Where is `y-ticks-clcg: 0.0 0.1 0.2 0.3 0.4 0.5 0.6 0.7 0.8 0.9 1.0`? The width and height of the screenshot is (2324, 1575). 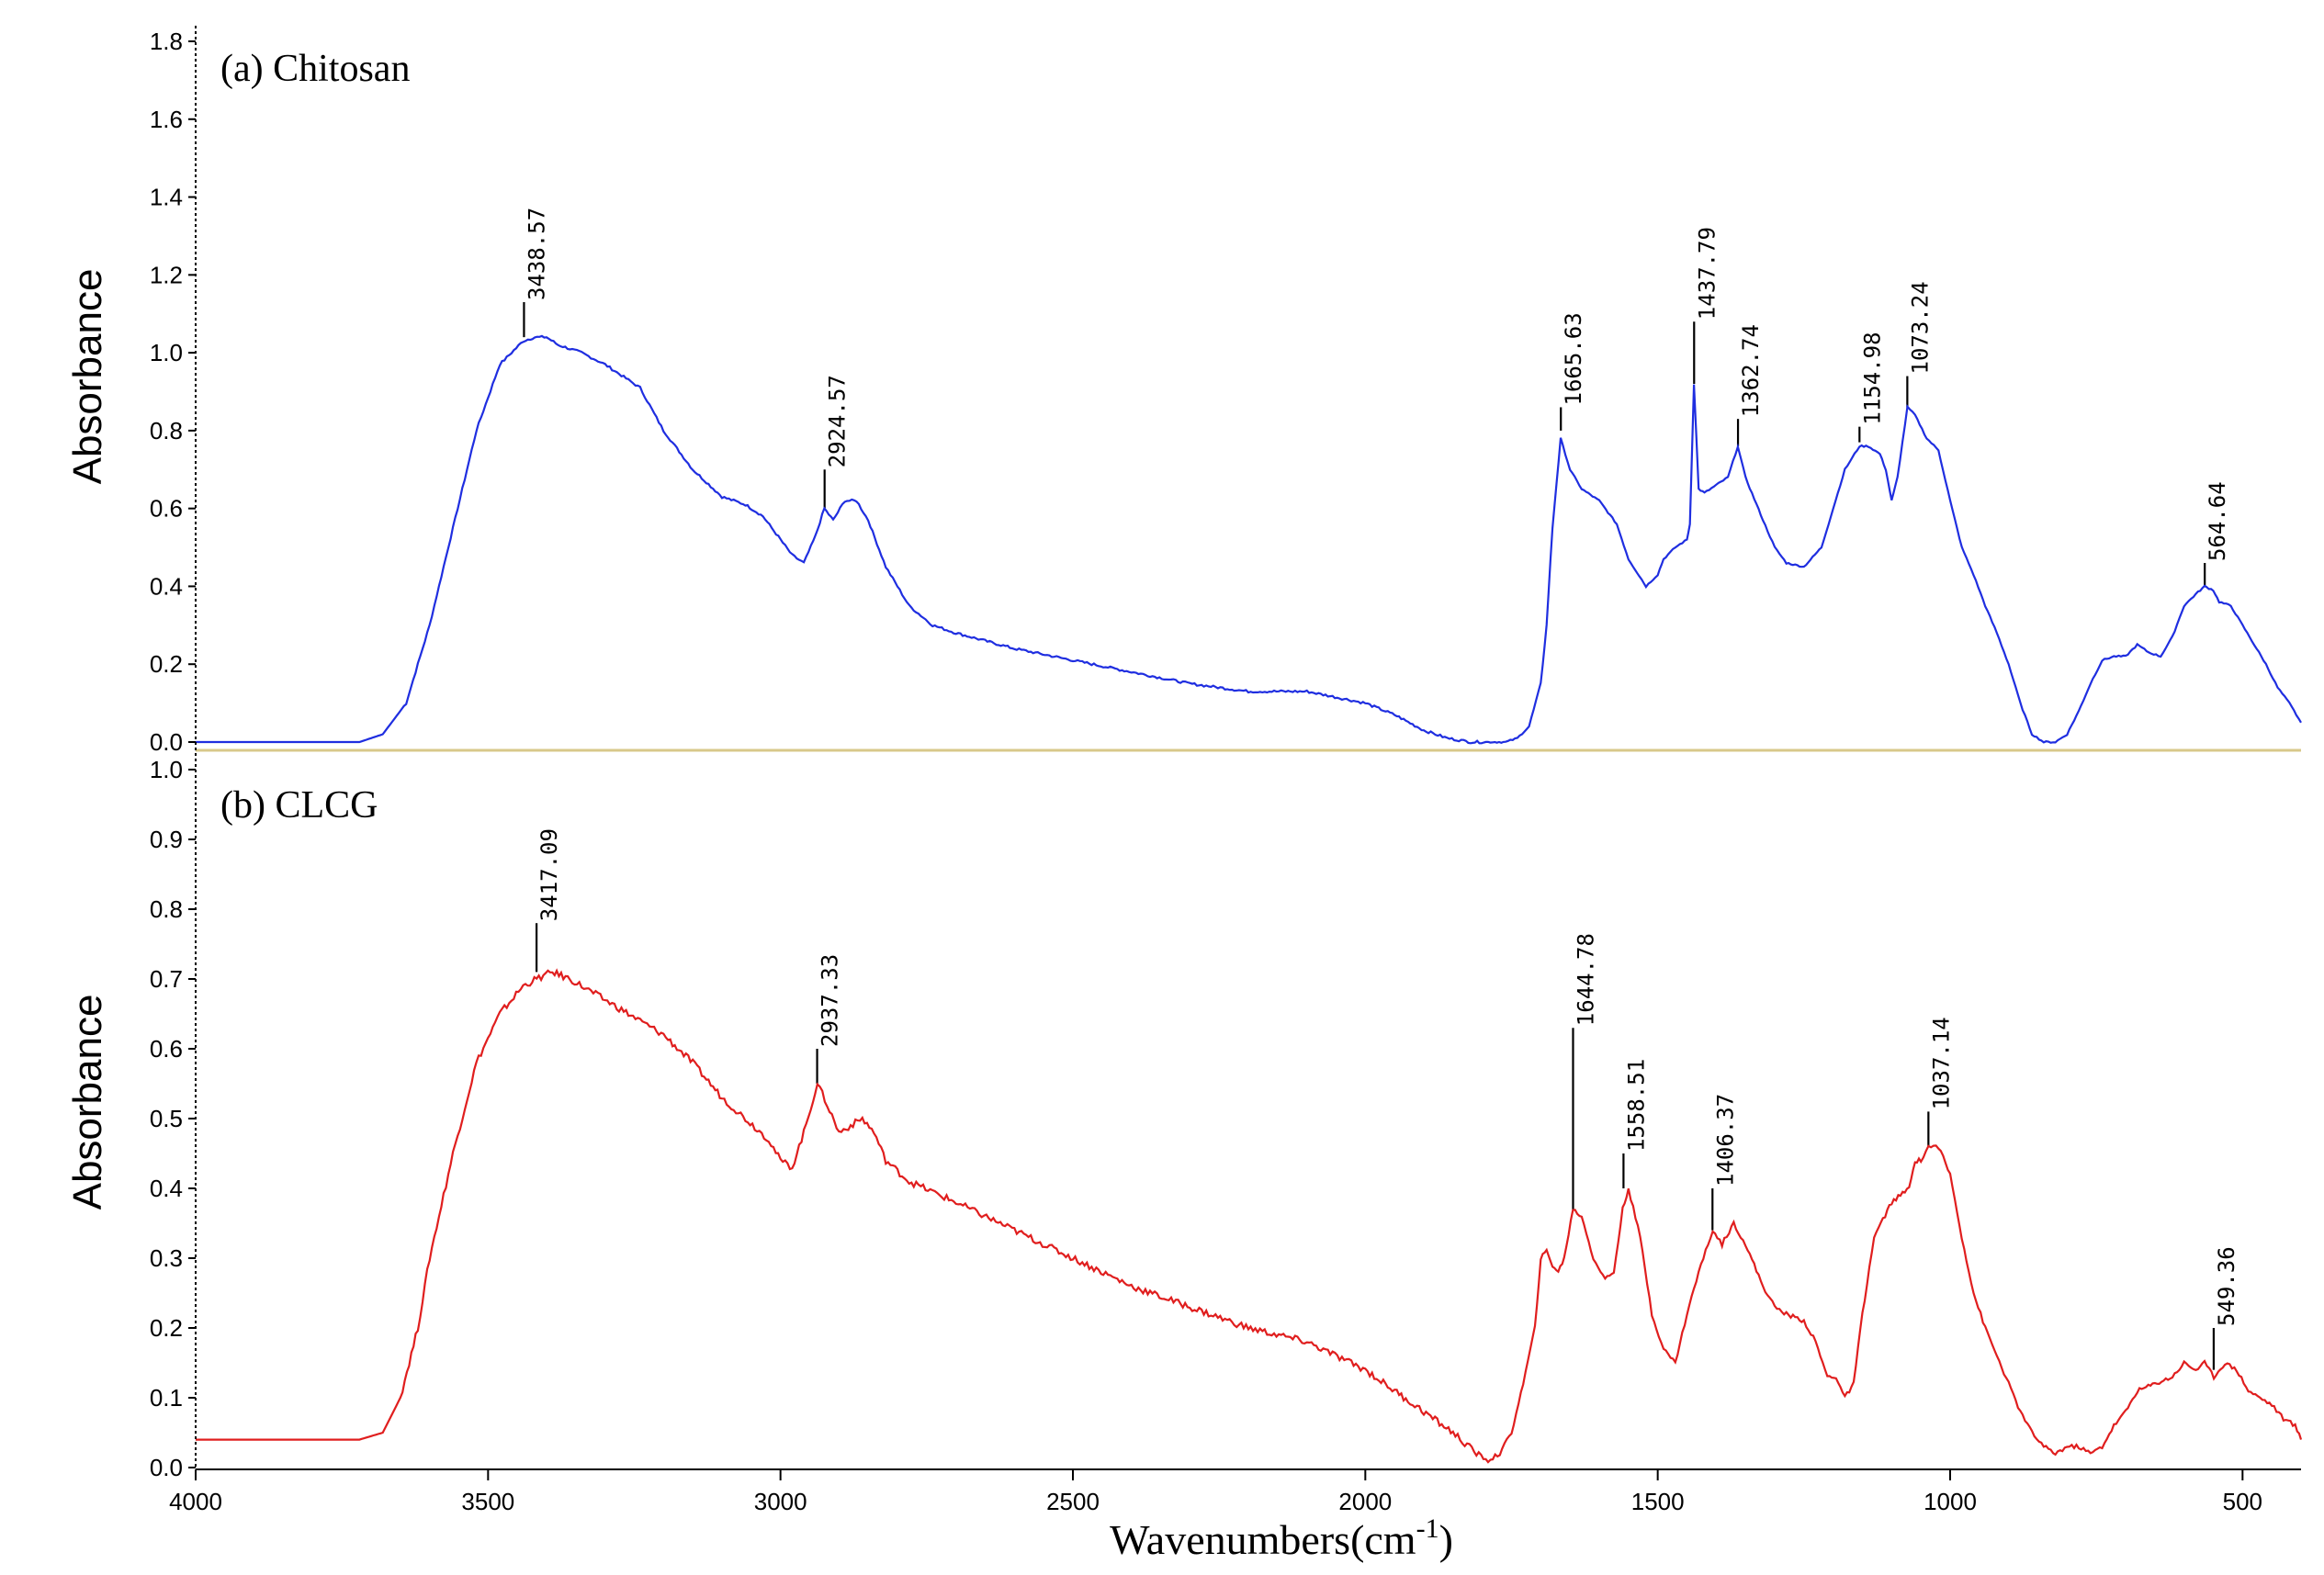
y-ticks-clcg: 0.0 0.1 0.2 0.3 0.4 0.5 0.6 0.7 0.8 0.9 1.0 is located at coordinates (173, 1118).